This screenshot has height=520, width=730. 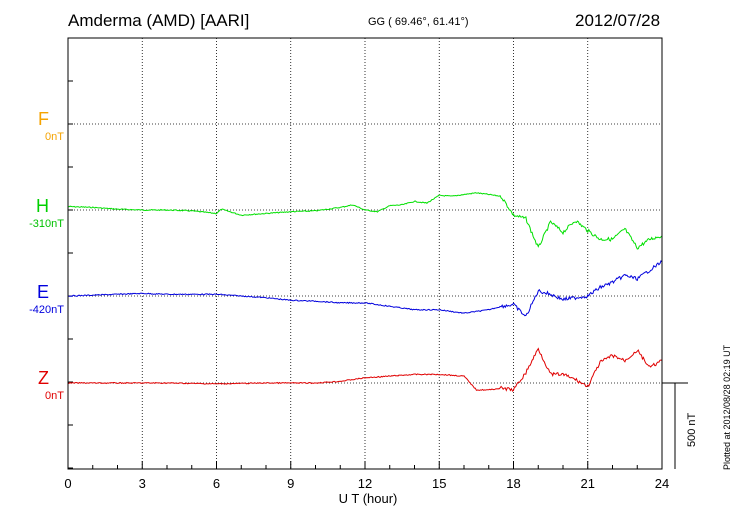 I want to click on scale-bar-label: 500 nT, so click(x=692, y=429).